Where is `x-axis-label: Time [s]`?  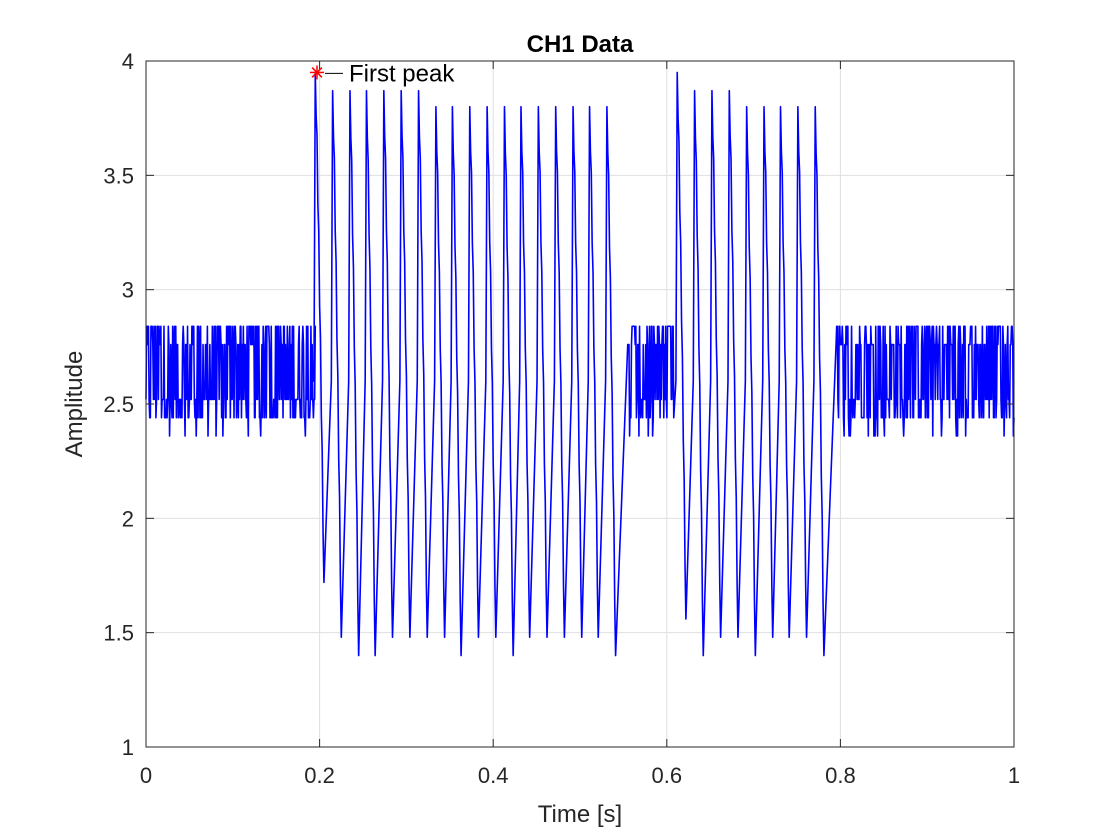
x-axis-label: Time [s] is located at coordinates (580, 814).